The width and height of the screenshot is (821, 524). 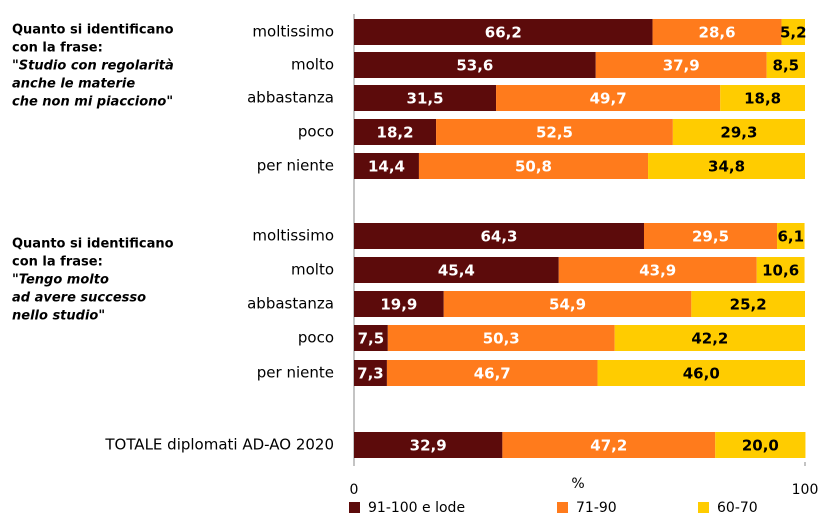 I want to click on data-label: 5,2, so click(x=793, y=33).